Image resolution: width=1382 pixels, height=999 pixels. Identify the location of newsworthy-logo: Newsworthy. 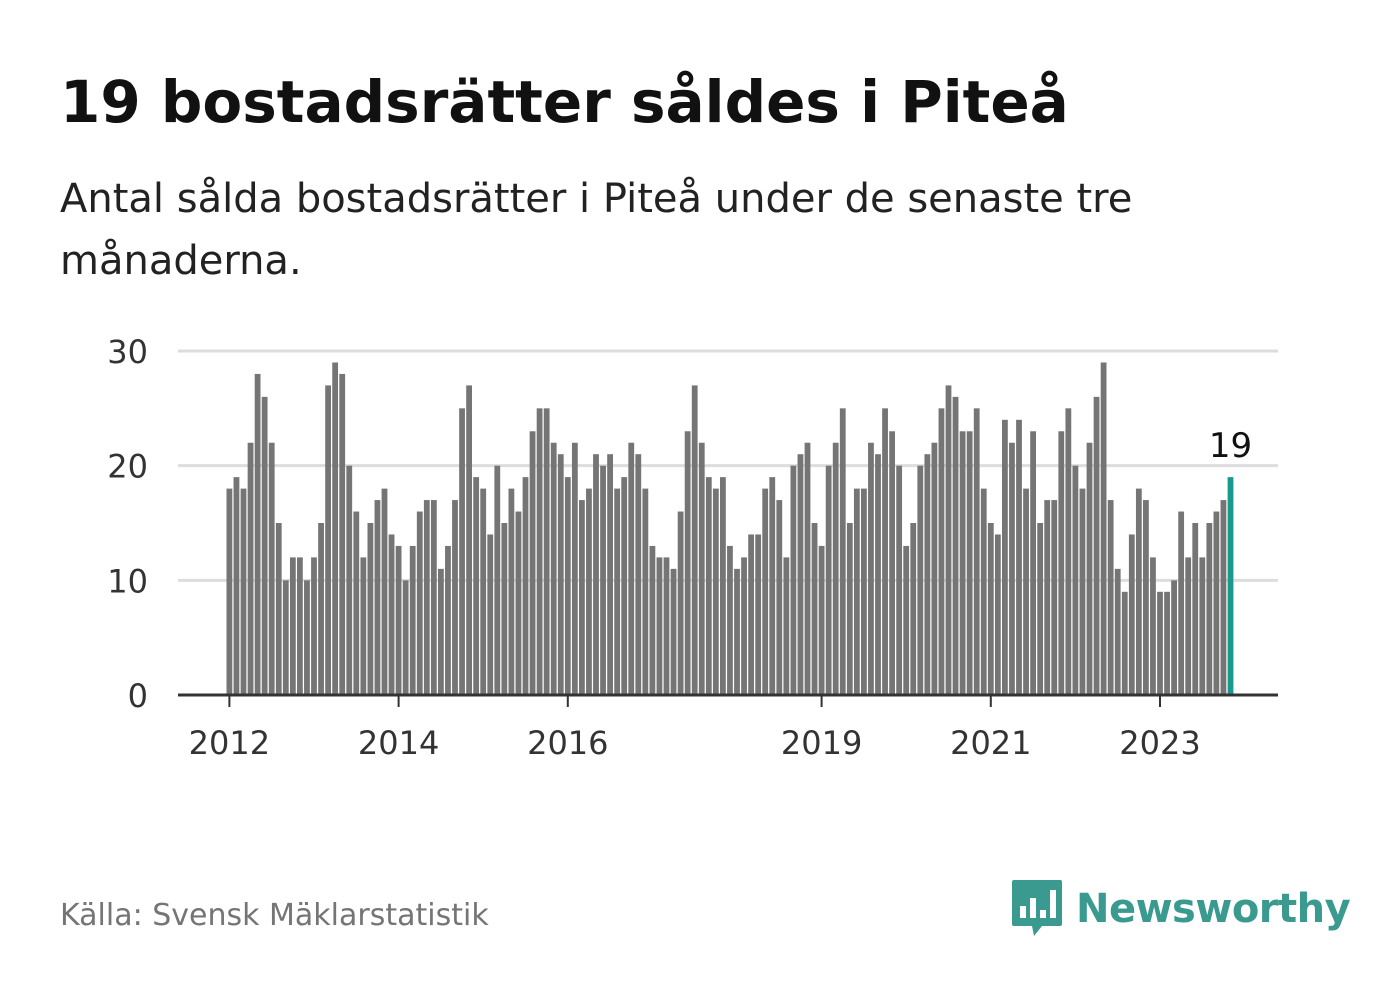
(1180, 909).